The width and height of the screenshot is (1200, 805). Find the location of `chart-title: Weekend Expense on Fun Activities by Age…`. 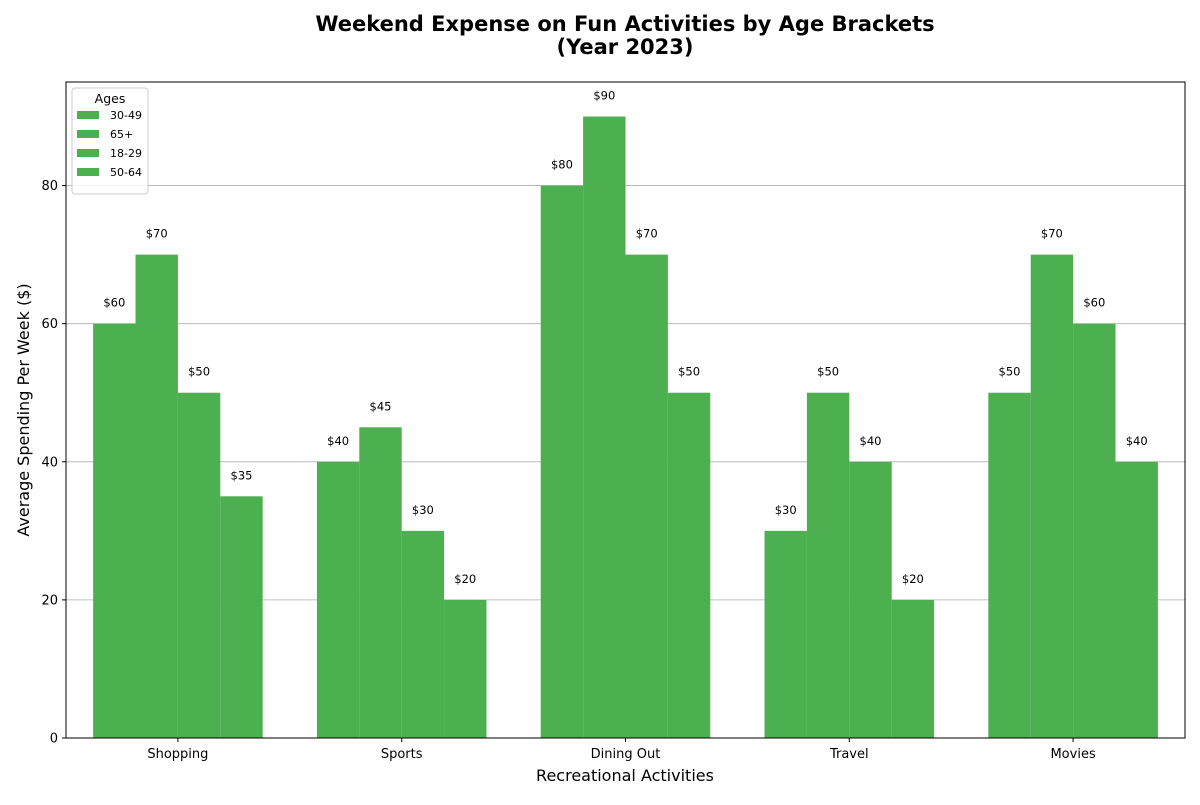

chart-title: Weekend Expense on Fun Activities by Age… is located at coordinates (624, 35).